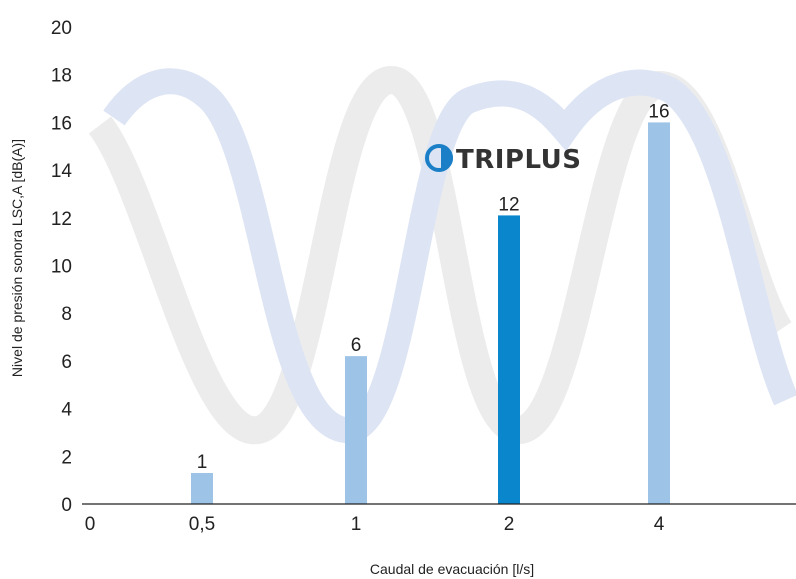 The width and height of the screenshot is (796, 579). Describe the element at coordinates (509, 524) in the screenshot. I see `x-tick-label: 2` at that location.